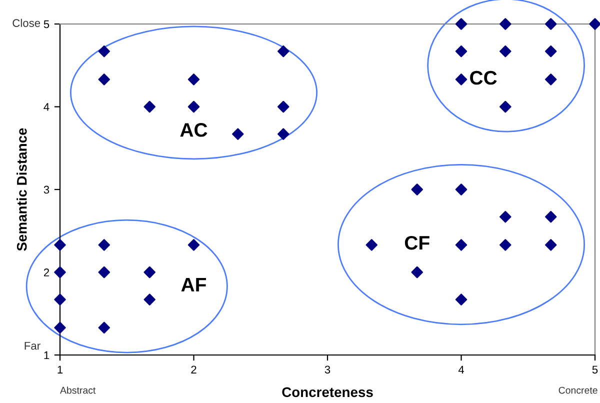  I want to click on x-tick-label: 5, so click(595, 370).